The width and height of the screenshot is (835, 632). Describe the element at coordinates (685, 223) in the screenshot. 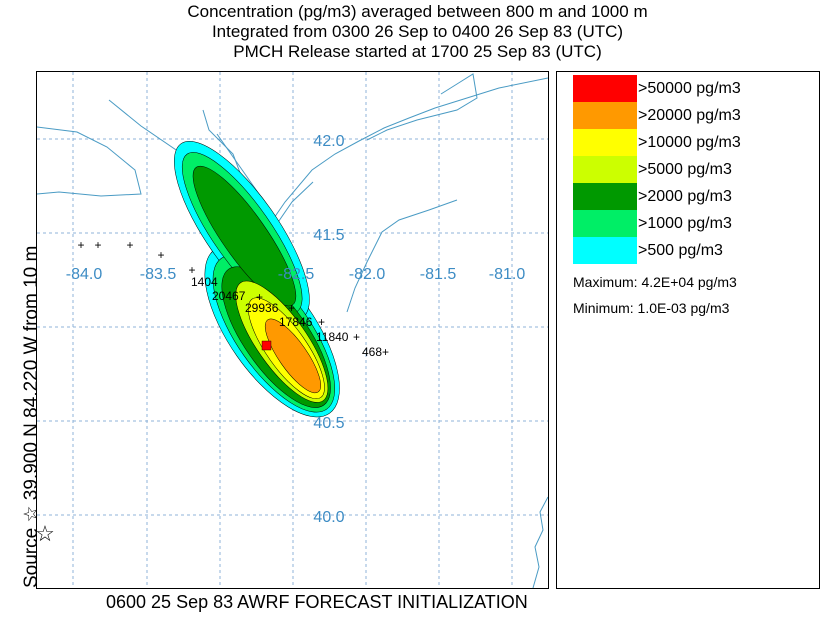

I see `legend-label: >1000 pg/m3` at that location.